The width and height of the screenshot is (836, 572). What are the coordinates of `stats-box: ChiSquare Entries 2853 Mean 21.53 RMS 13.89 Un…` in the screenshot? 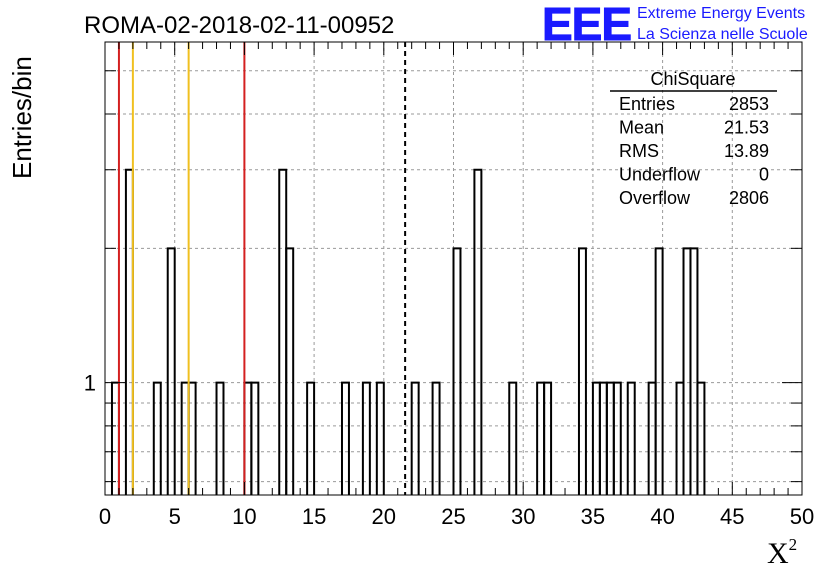 It's located at (693, 138).